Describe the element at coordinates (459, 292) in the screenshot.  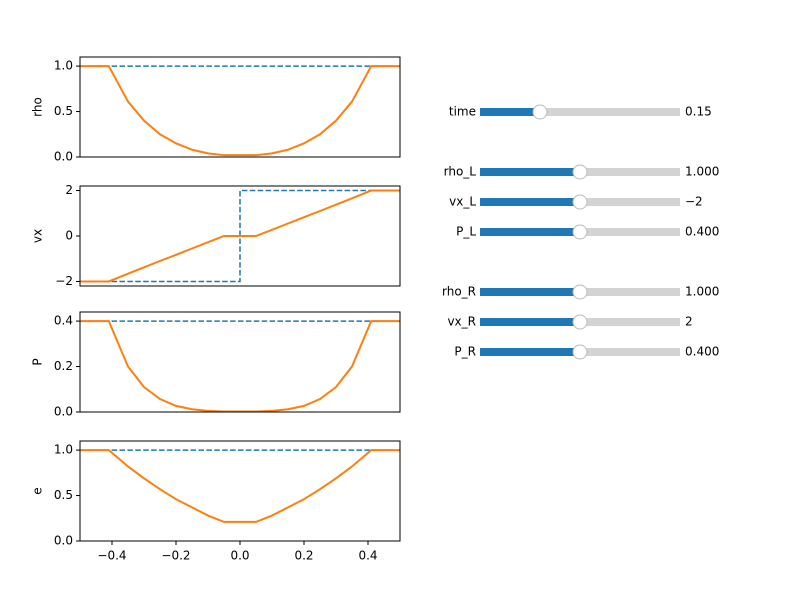
I see `slider-label: rho_R` at that location.